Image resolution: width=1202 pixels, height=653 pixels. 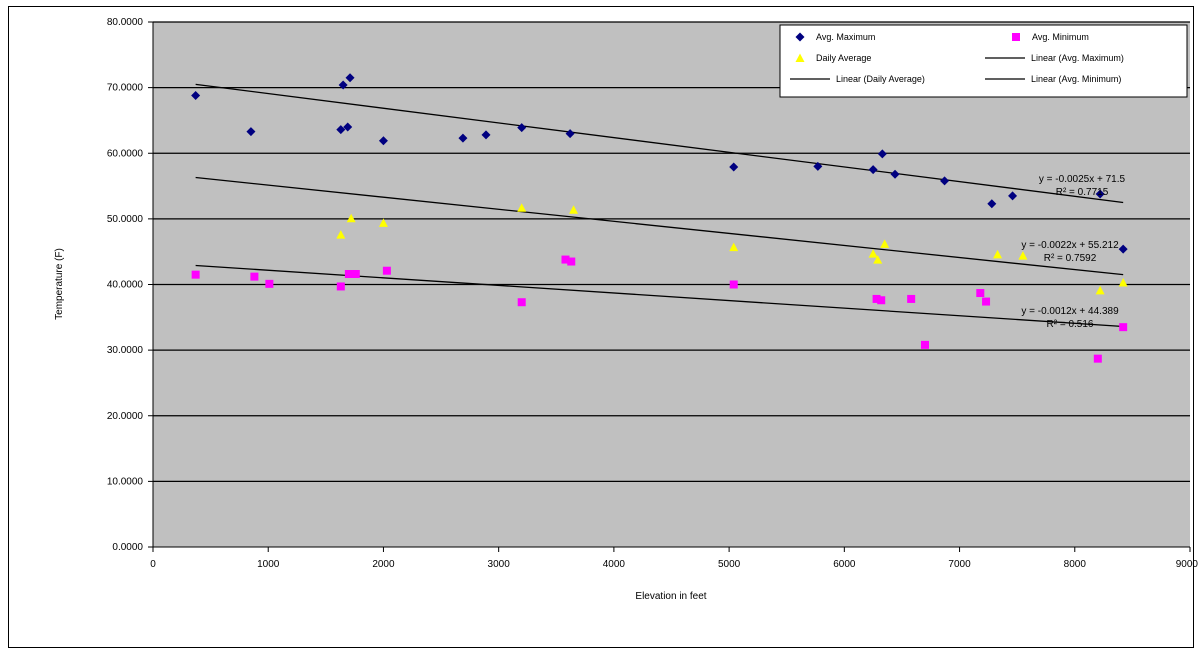 What do you see at coordinates (1077, 58) in the screenshot?
I see `legend-label-trend_max: Linear (Avg. Maximum)` at bounding box center [1077, 58].